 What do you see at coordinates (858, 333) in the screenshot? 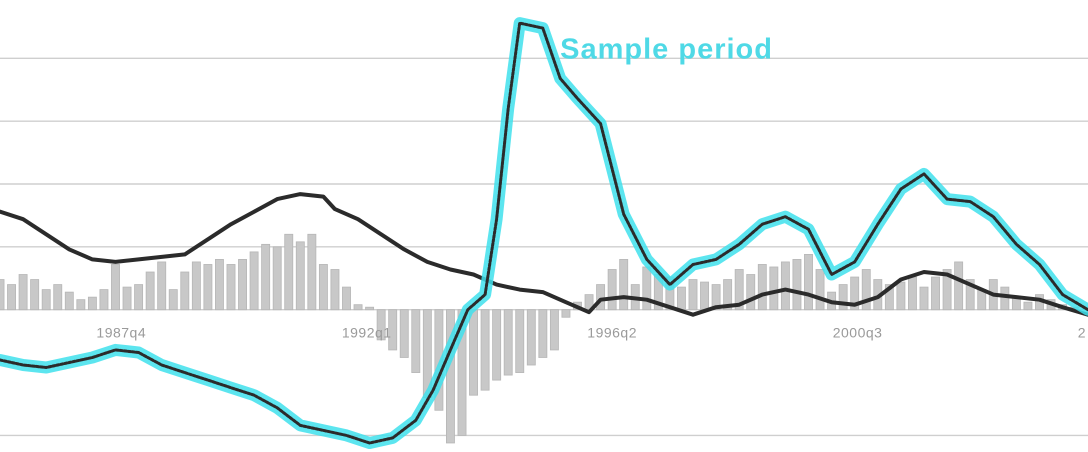
I see `x-tick-label-3: 2000q3` at bounding box center [858, 333].